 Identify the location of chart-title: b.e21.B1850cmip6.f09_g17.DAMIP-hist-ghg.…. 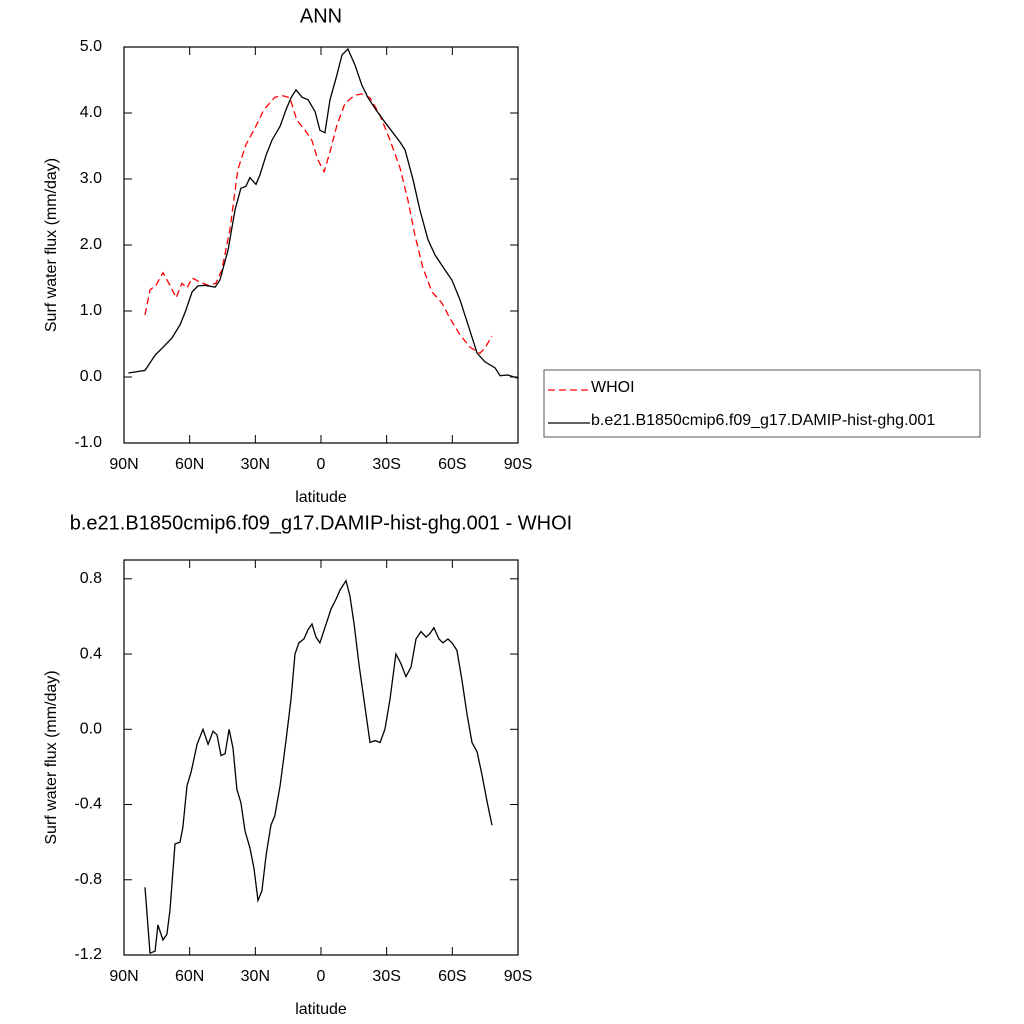
(321, 523).